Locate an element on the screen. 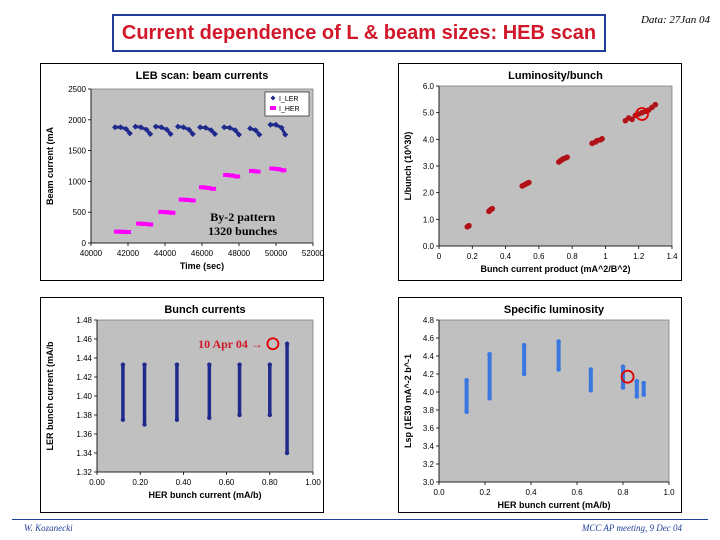 Image resolution: width=720 pixels, height=540 pixels. y-tick-label: 4.8 is located at coordinates (429, 320).